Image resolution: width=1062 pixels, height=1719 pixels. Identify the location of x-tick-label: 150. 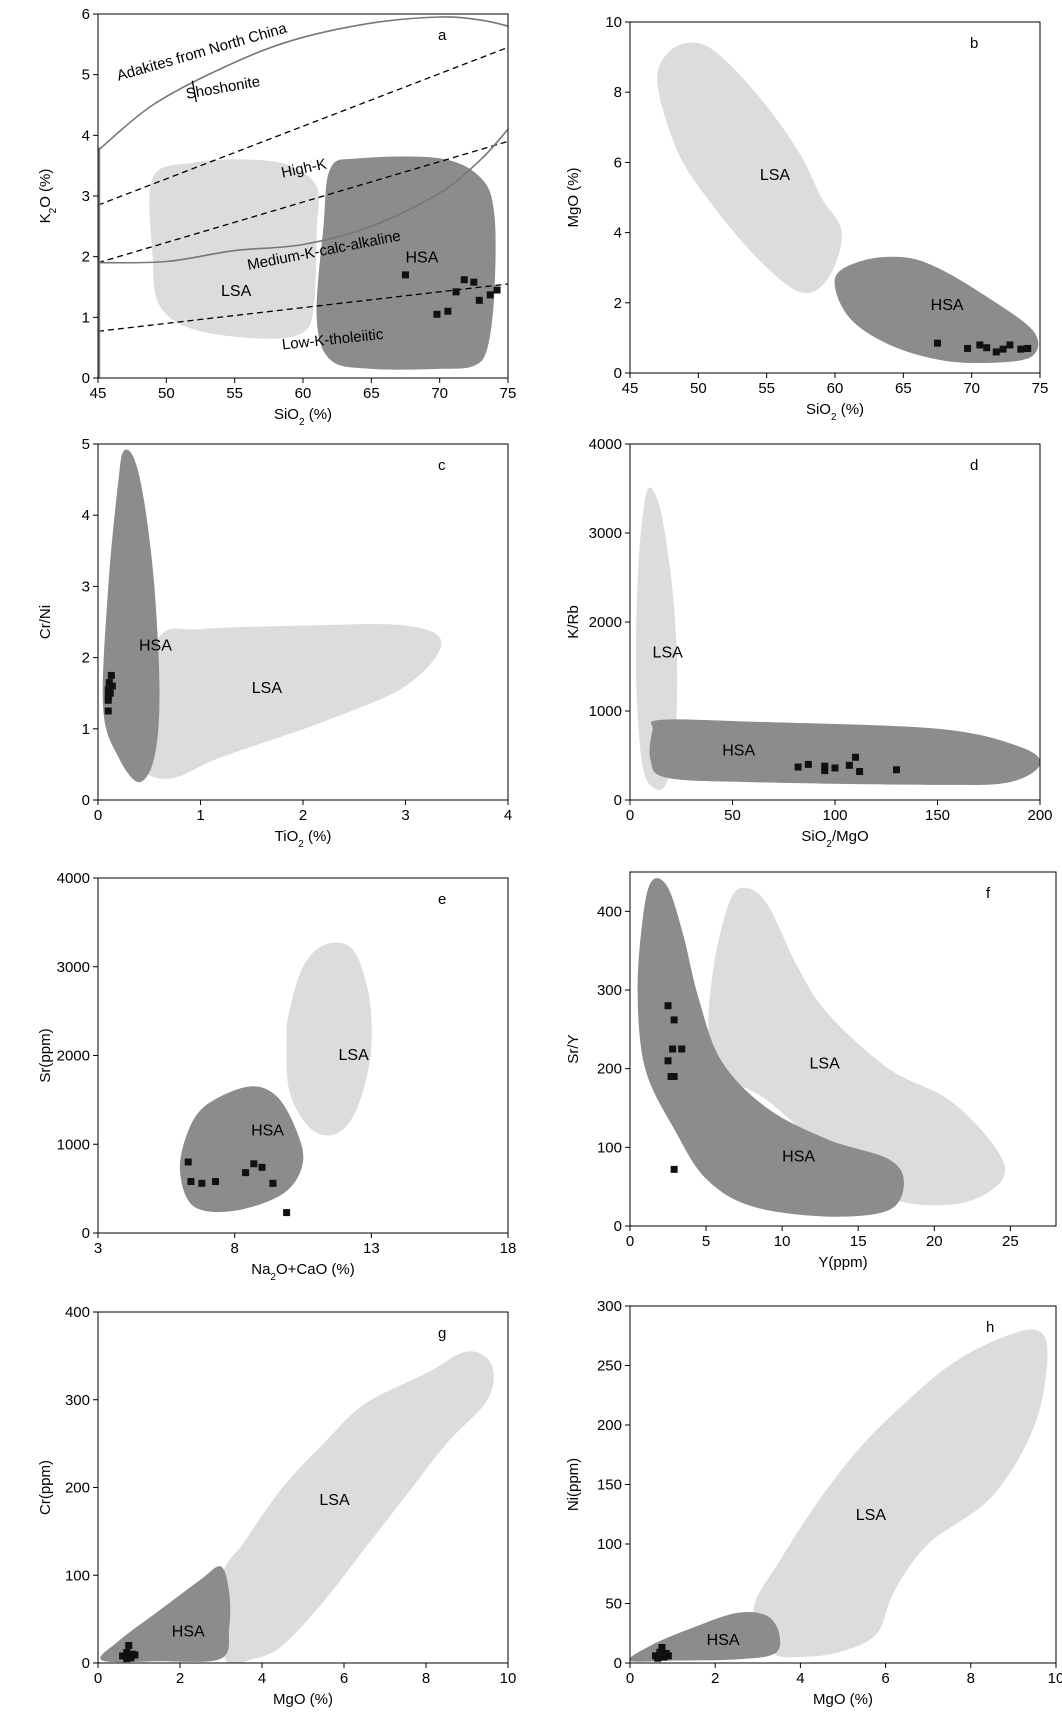
(937, 815).